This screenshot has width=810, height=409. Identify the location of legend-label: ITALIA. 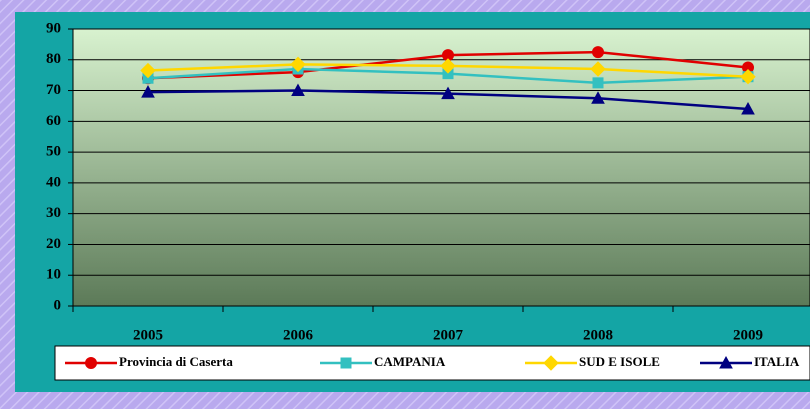
(777, 361).